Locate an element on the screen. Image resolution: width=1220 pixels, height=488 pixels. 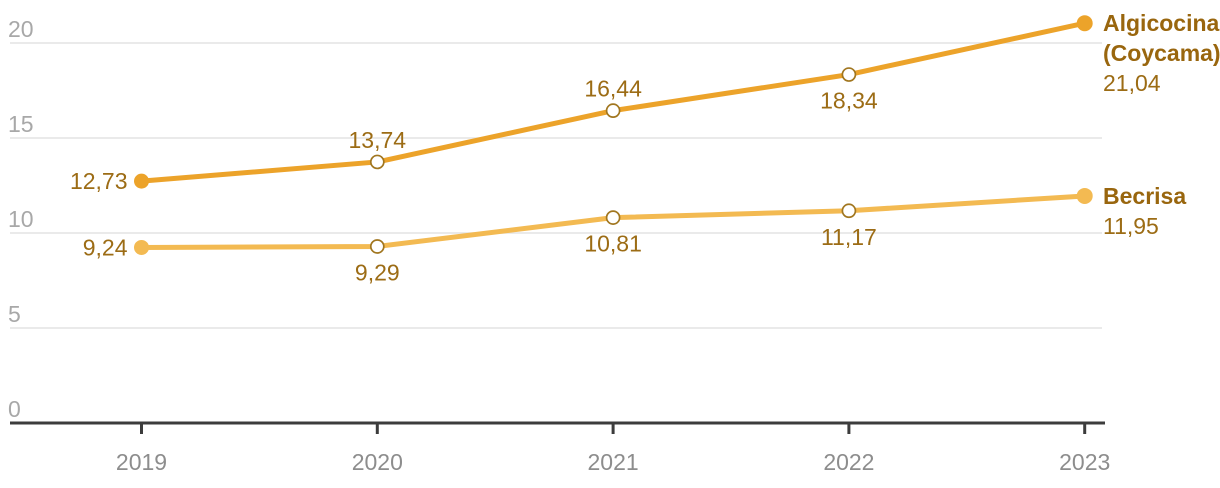
data-point-becrisa-2020 is located at coordinates (377, 246).